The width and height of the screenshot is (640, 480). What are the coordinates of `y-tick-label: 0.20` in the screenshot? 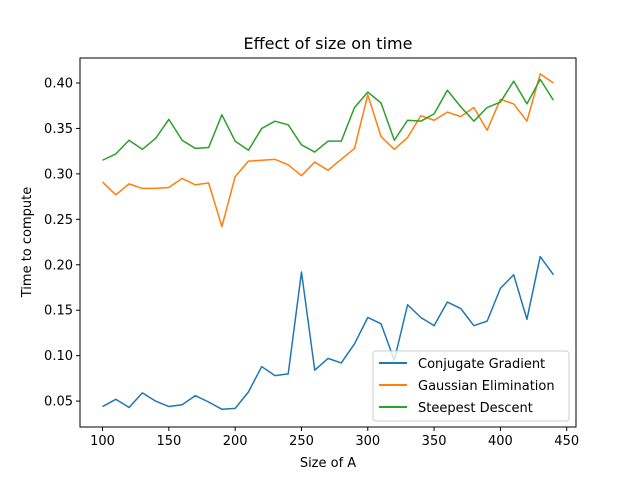 It's located at (58, 265).